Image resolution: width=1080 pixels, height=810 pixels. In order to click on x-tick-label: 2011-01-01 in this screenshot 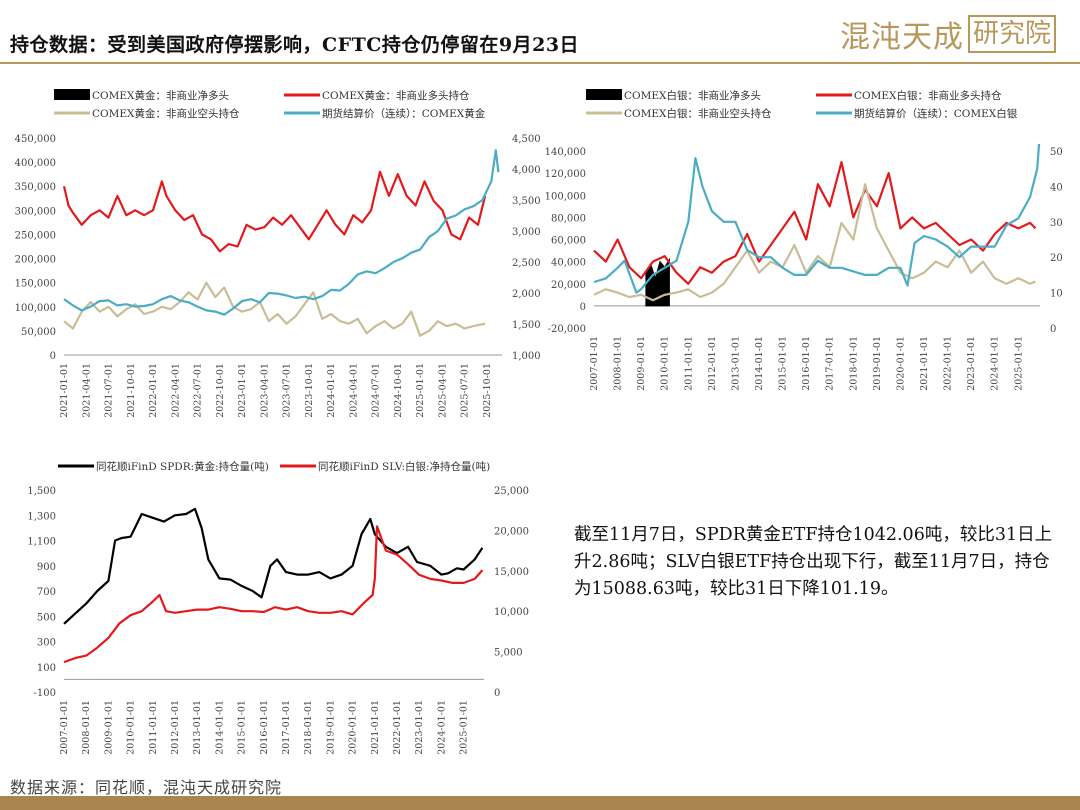, I will do `click(153, 727)`.